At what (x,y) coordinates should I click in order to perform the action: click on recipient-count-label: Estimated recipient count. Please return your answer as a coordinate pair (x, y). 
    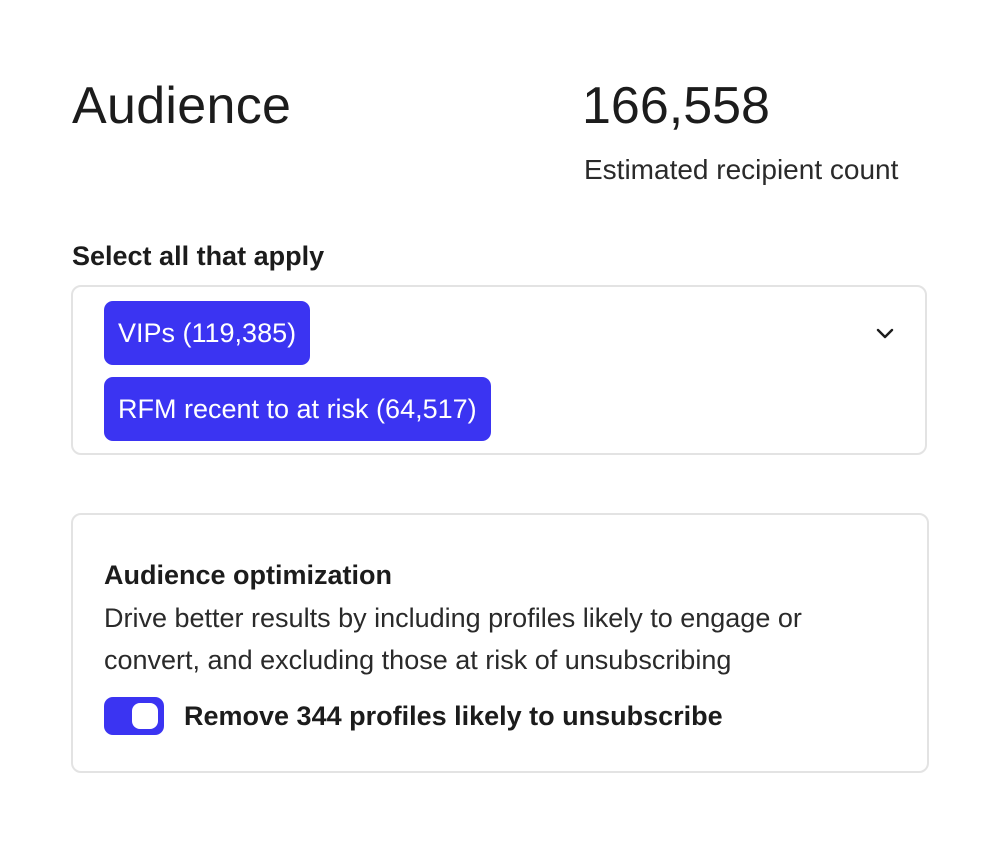
    Looking at the image, I should click on (741, 169).